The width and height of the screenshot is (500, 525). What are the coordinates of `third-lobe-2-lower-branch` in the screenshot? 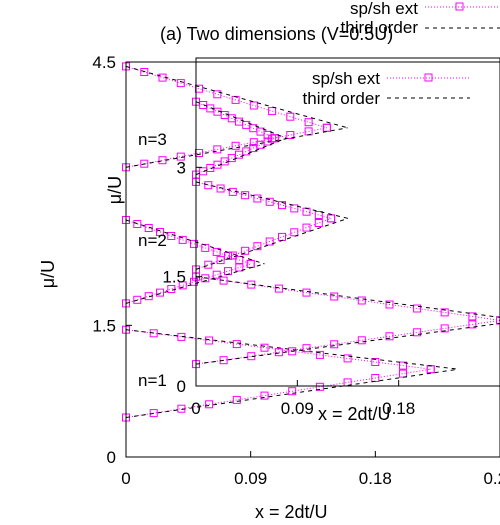 It's located at (272, 243).